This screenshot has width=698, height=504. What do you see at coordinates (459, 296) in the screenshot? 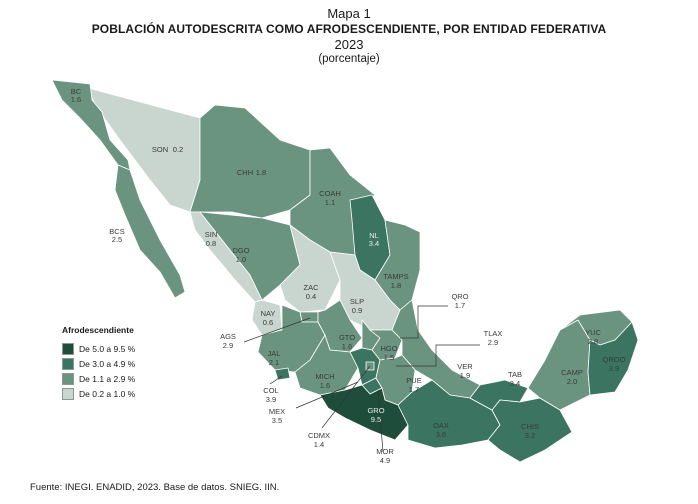
I see `label-qro-abbr: QRO` at bounding box center [459, 296].